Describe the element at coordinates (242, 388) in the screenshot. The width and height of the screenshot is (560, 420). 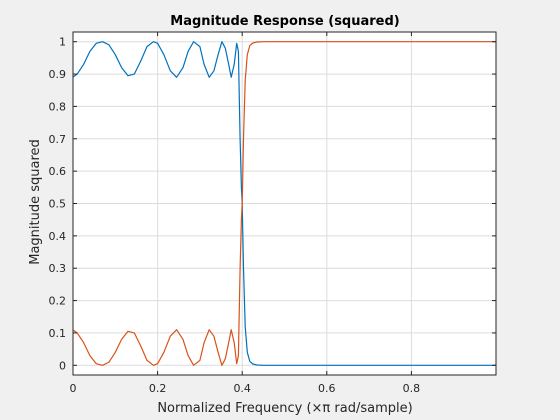
I see `x-tick-label: 0.4` at that location.